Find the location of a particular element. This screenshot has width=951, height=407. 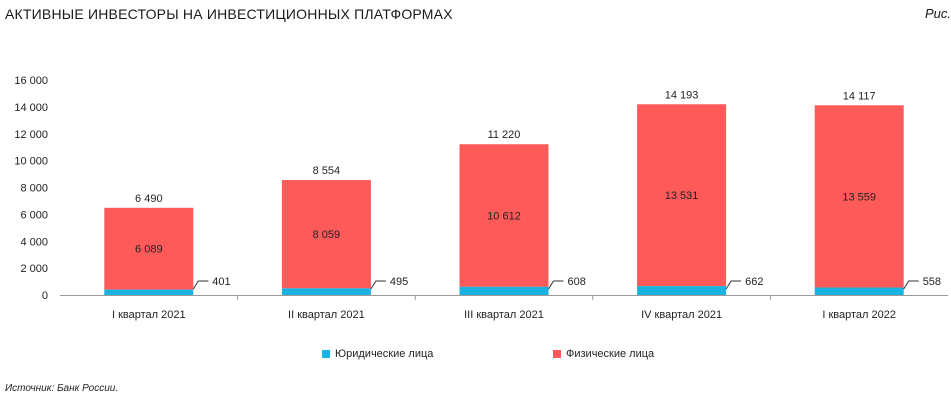

x-category-label: I квартал 2021 is located at coordinates (149, 315).